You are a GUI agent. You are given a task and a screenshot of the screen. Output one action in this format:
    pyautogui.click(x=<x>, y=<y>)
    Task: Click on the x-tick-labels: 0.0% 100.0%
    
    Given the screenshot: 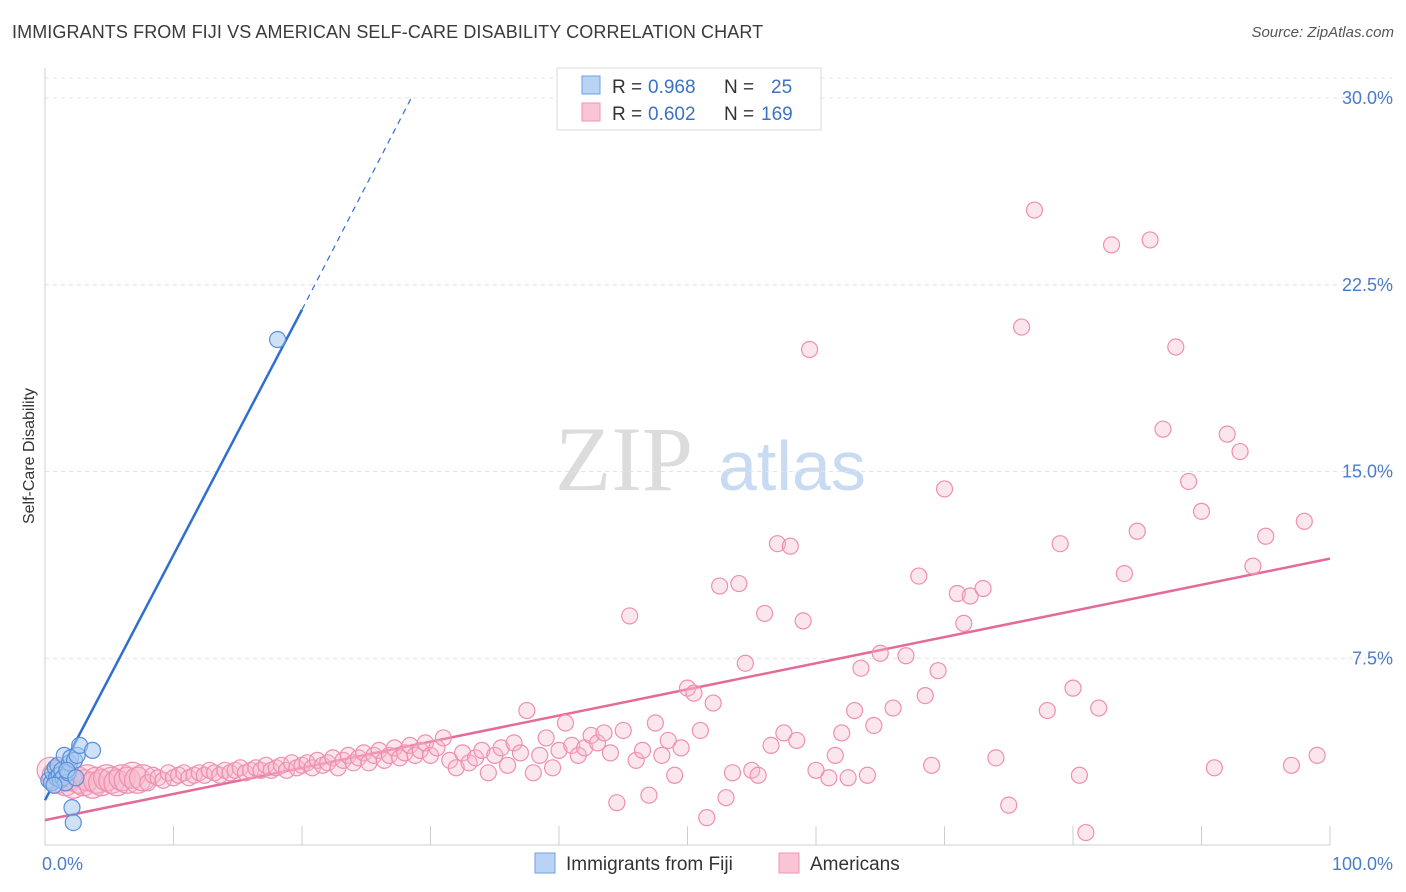 What is the action you would take?
    pyautogui.click(x=717, y=864)
    